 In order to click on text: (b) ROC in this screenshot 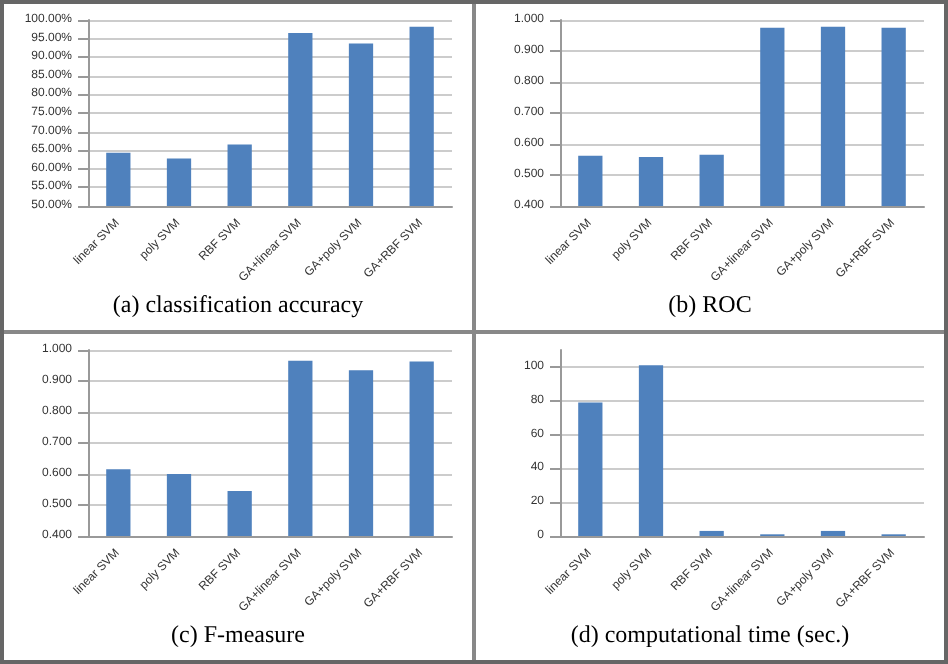, I will do `click(710, 304)`.